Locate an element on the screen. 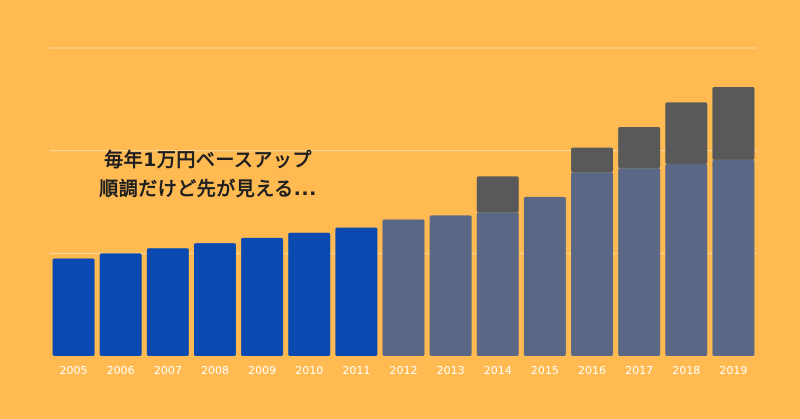 The height and width of the screenshot is (419, 800). x-tick-label: 2013 is located at coordinates (451, 370).